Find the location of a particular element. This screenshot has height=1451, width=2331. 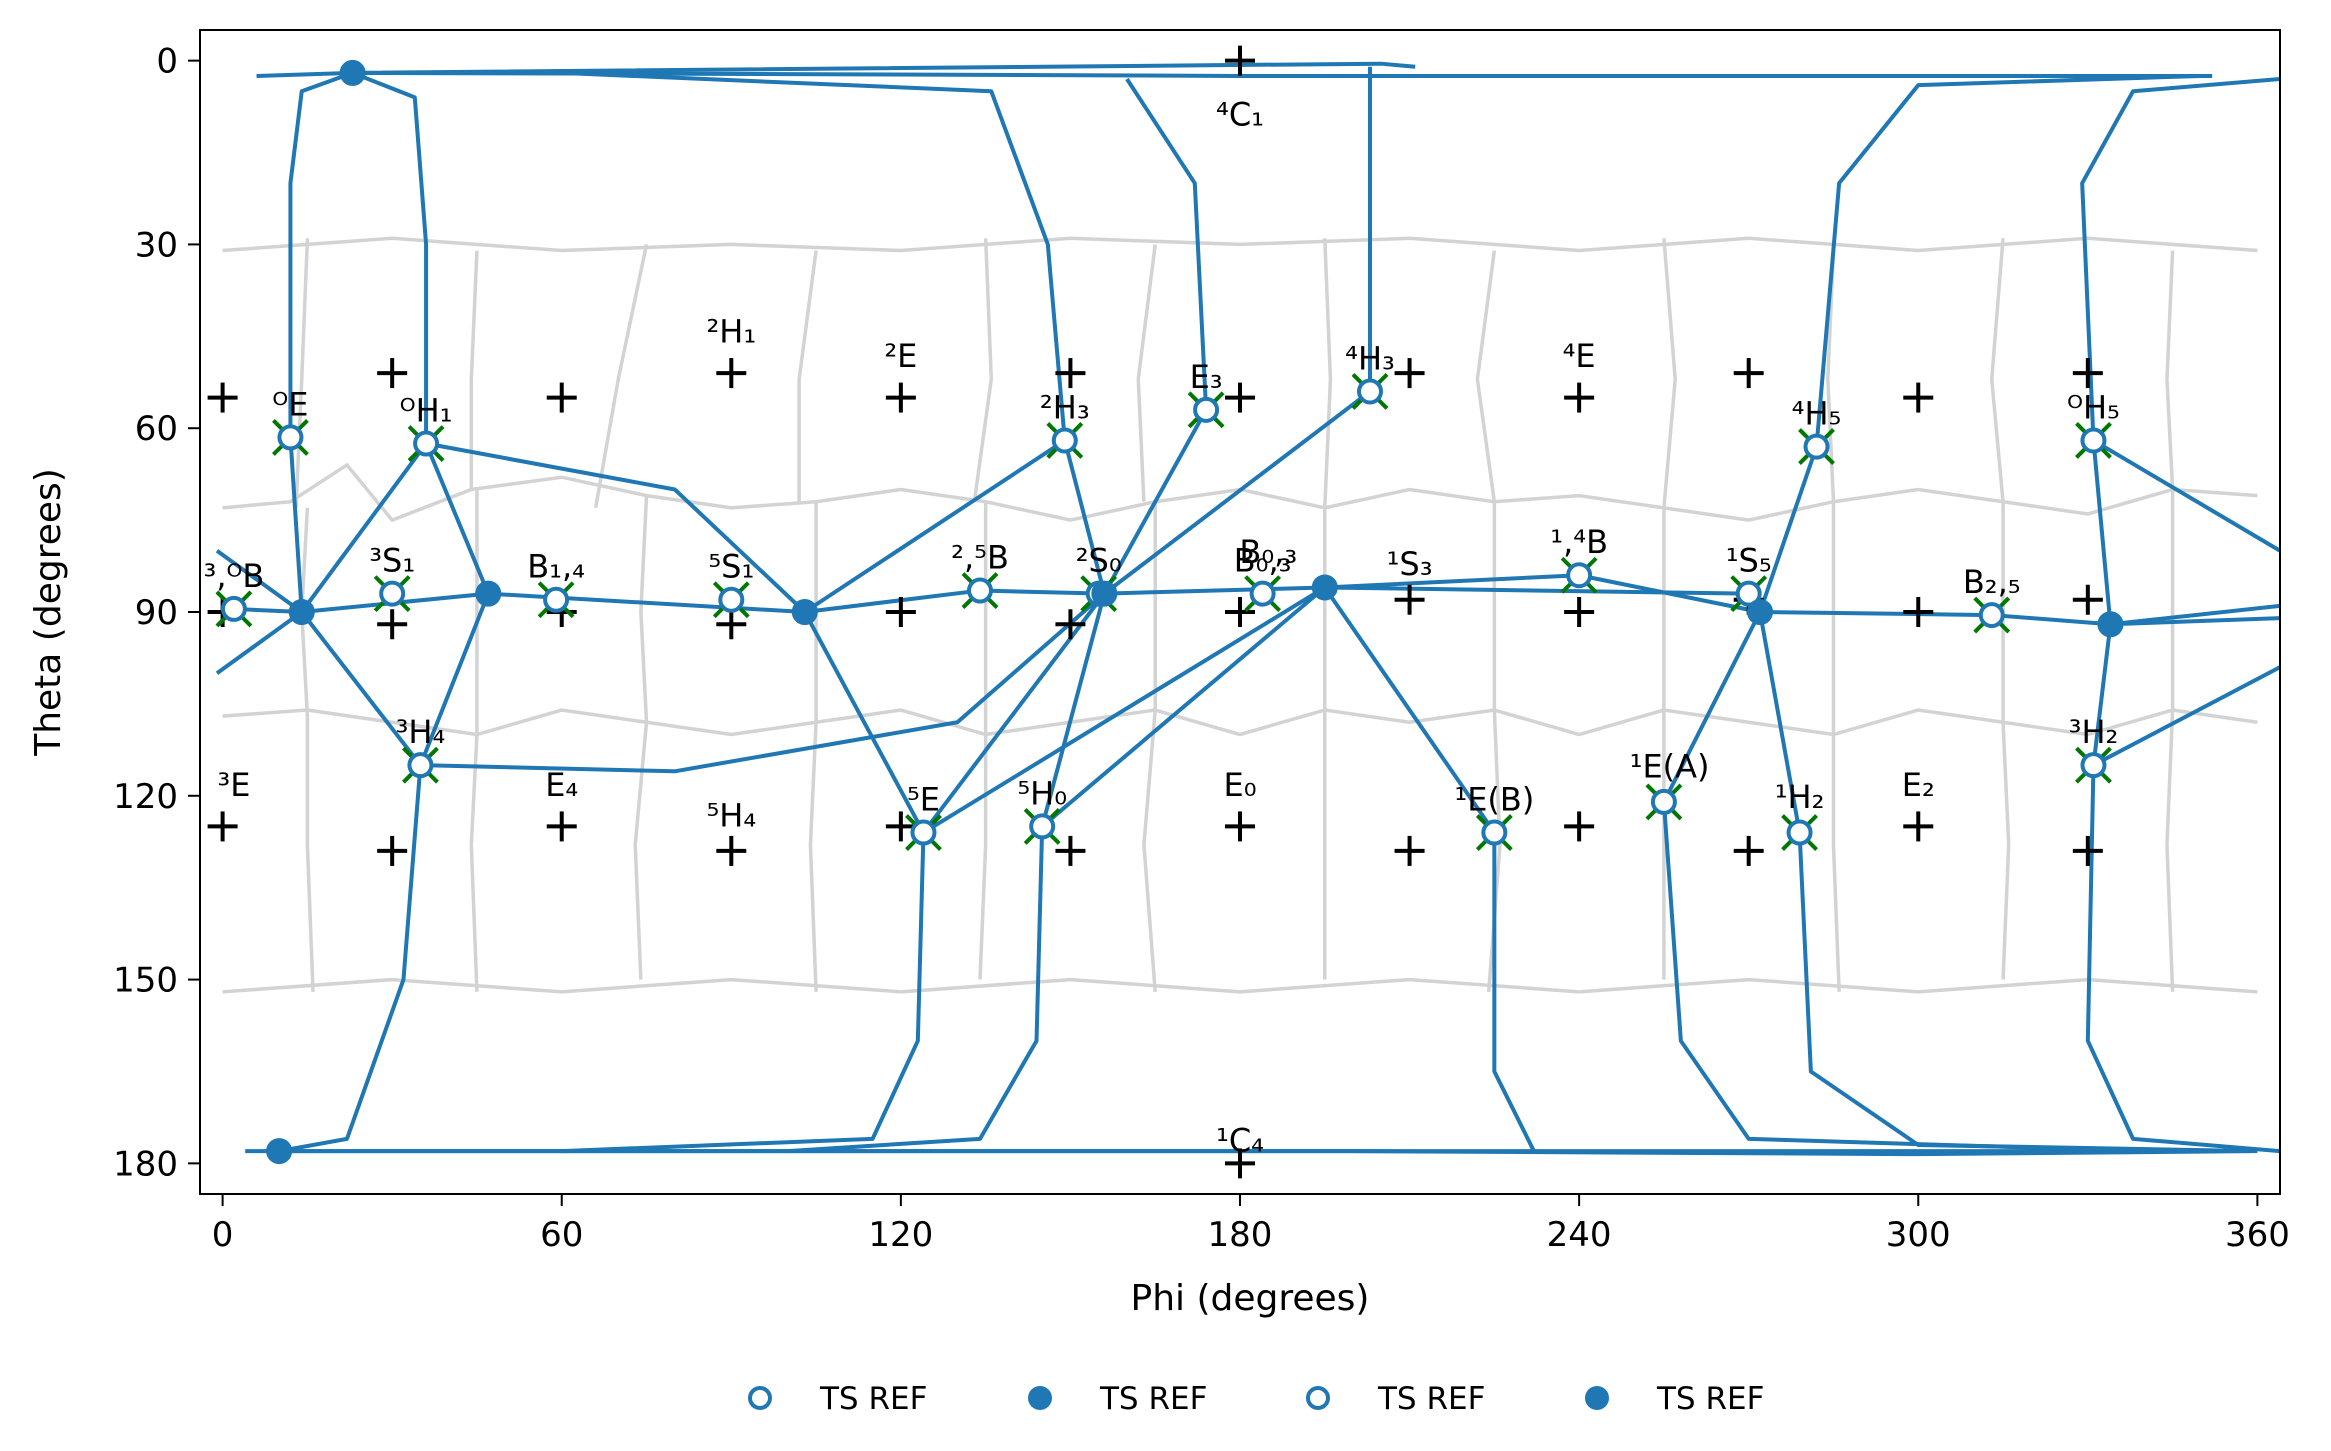

ts-label: ³S₁ is located at coordinates (392, 561).